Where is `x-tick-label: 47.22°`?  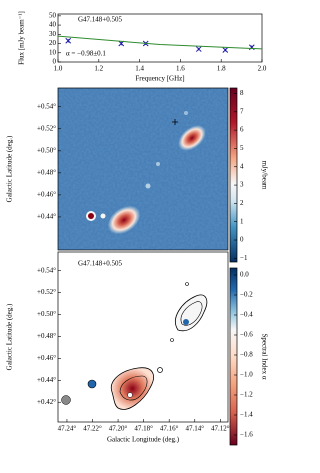 x-tick-label: 47.22° is located at coordinates (92, 429).